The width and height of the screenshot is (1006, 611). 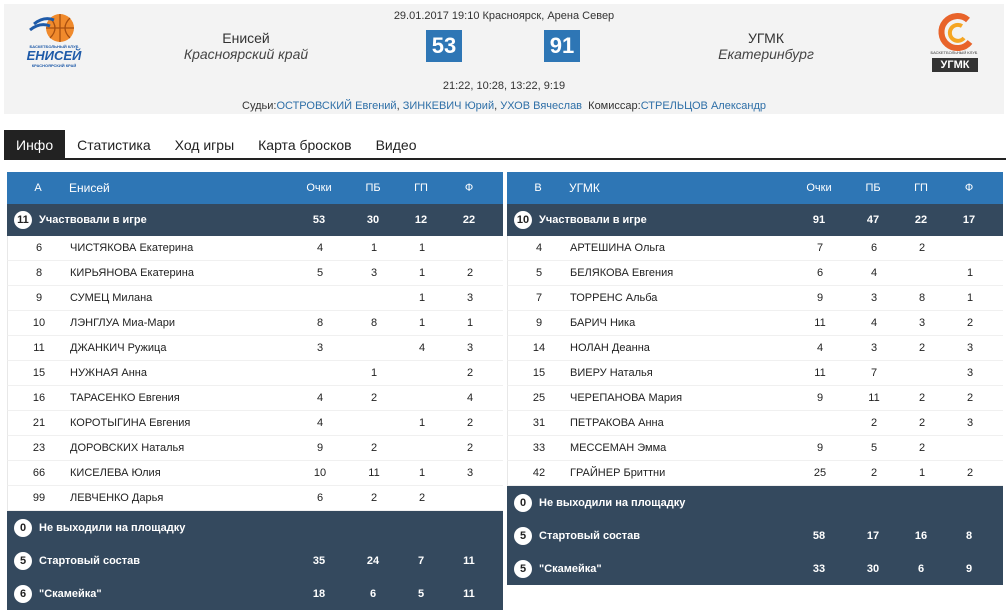 I want to click on fouls-total: 17, so click(x=969, y=220).